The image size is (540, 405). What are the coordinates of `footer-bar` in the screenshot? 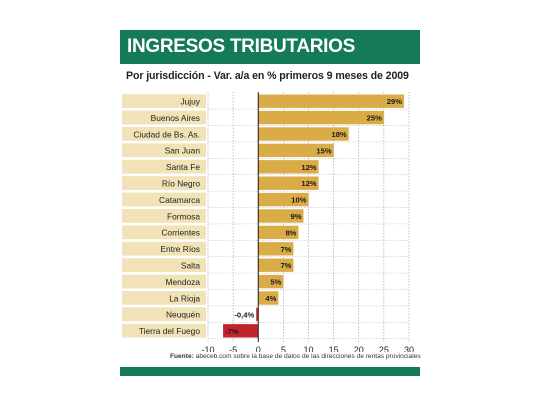 It's located at (270, 371).